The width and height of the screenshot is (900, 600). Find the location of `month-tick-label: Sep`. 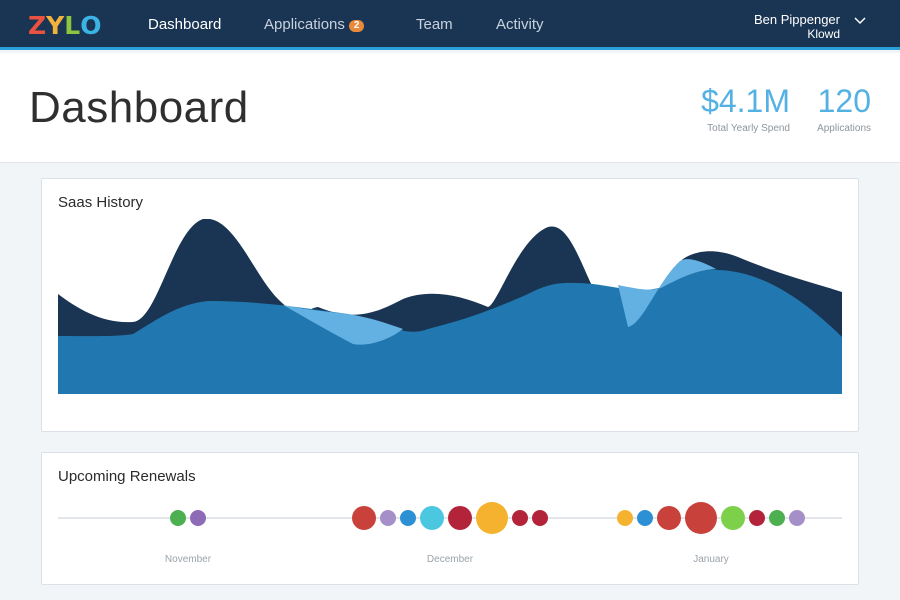

month-tick-label: Sep is located at coordinates (705, 406).